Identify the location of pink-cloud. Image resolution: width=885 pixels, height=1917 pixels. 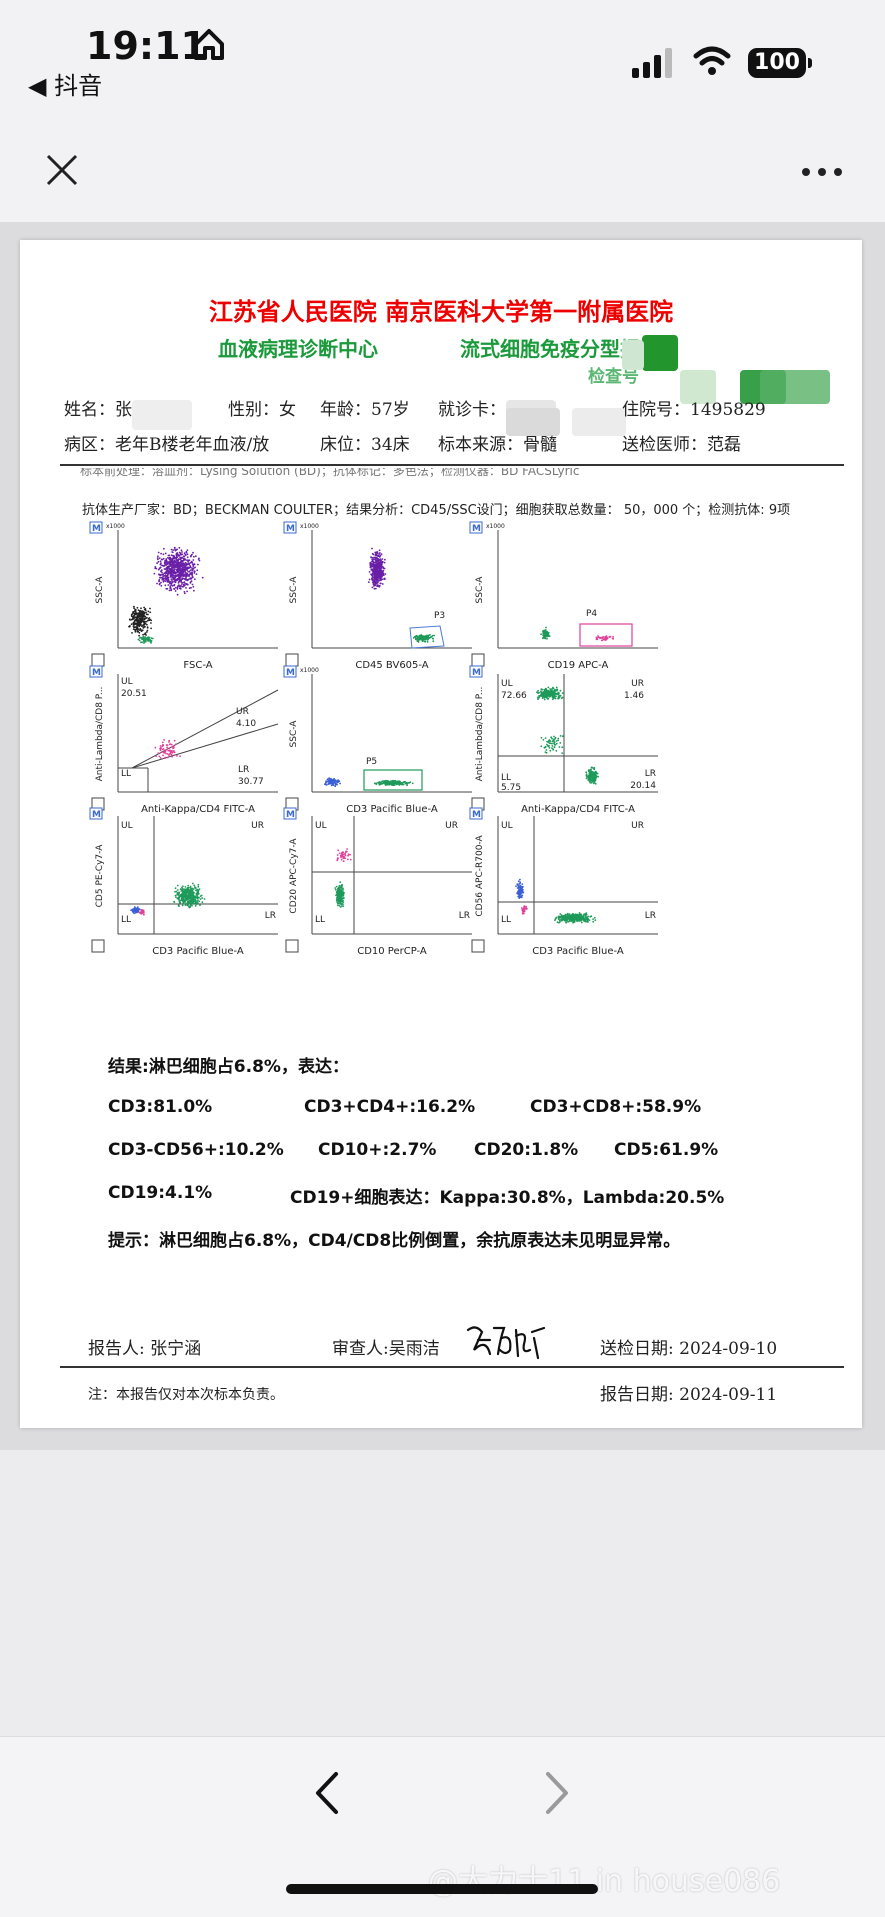
(141, 912).